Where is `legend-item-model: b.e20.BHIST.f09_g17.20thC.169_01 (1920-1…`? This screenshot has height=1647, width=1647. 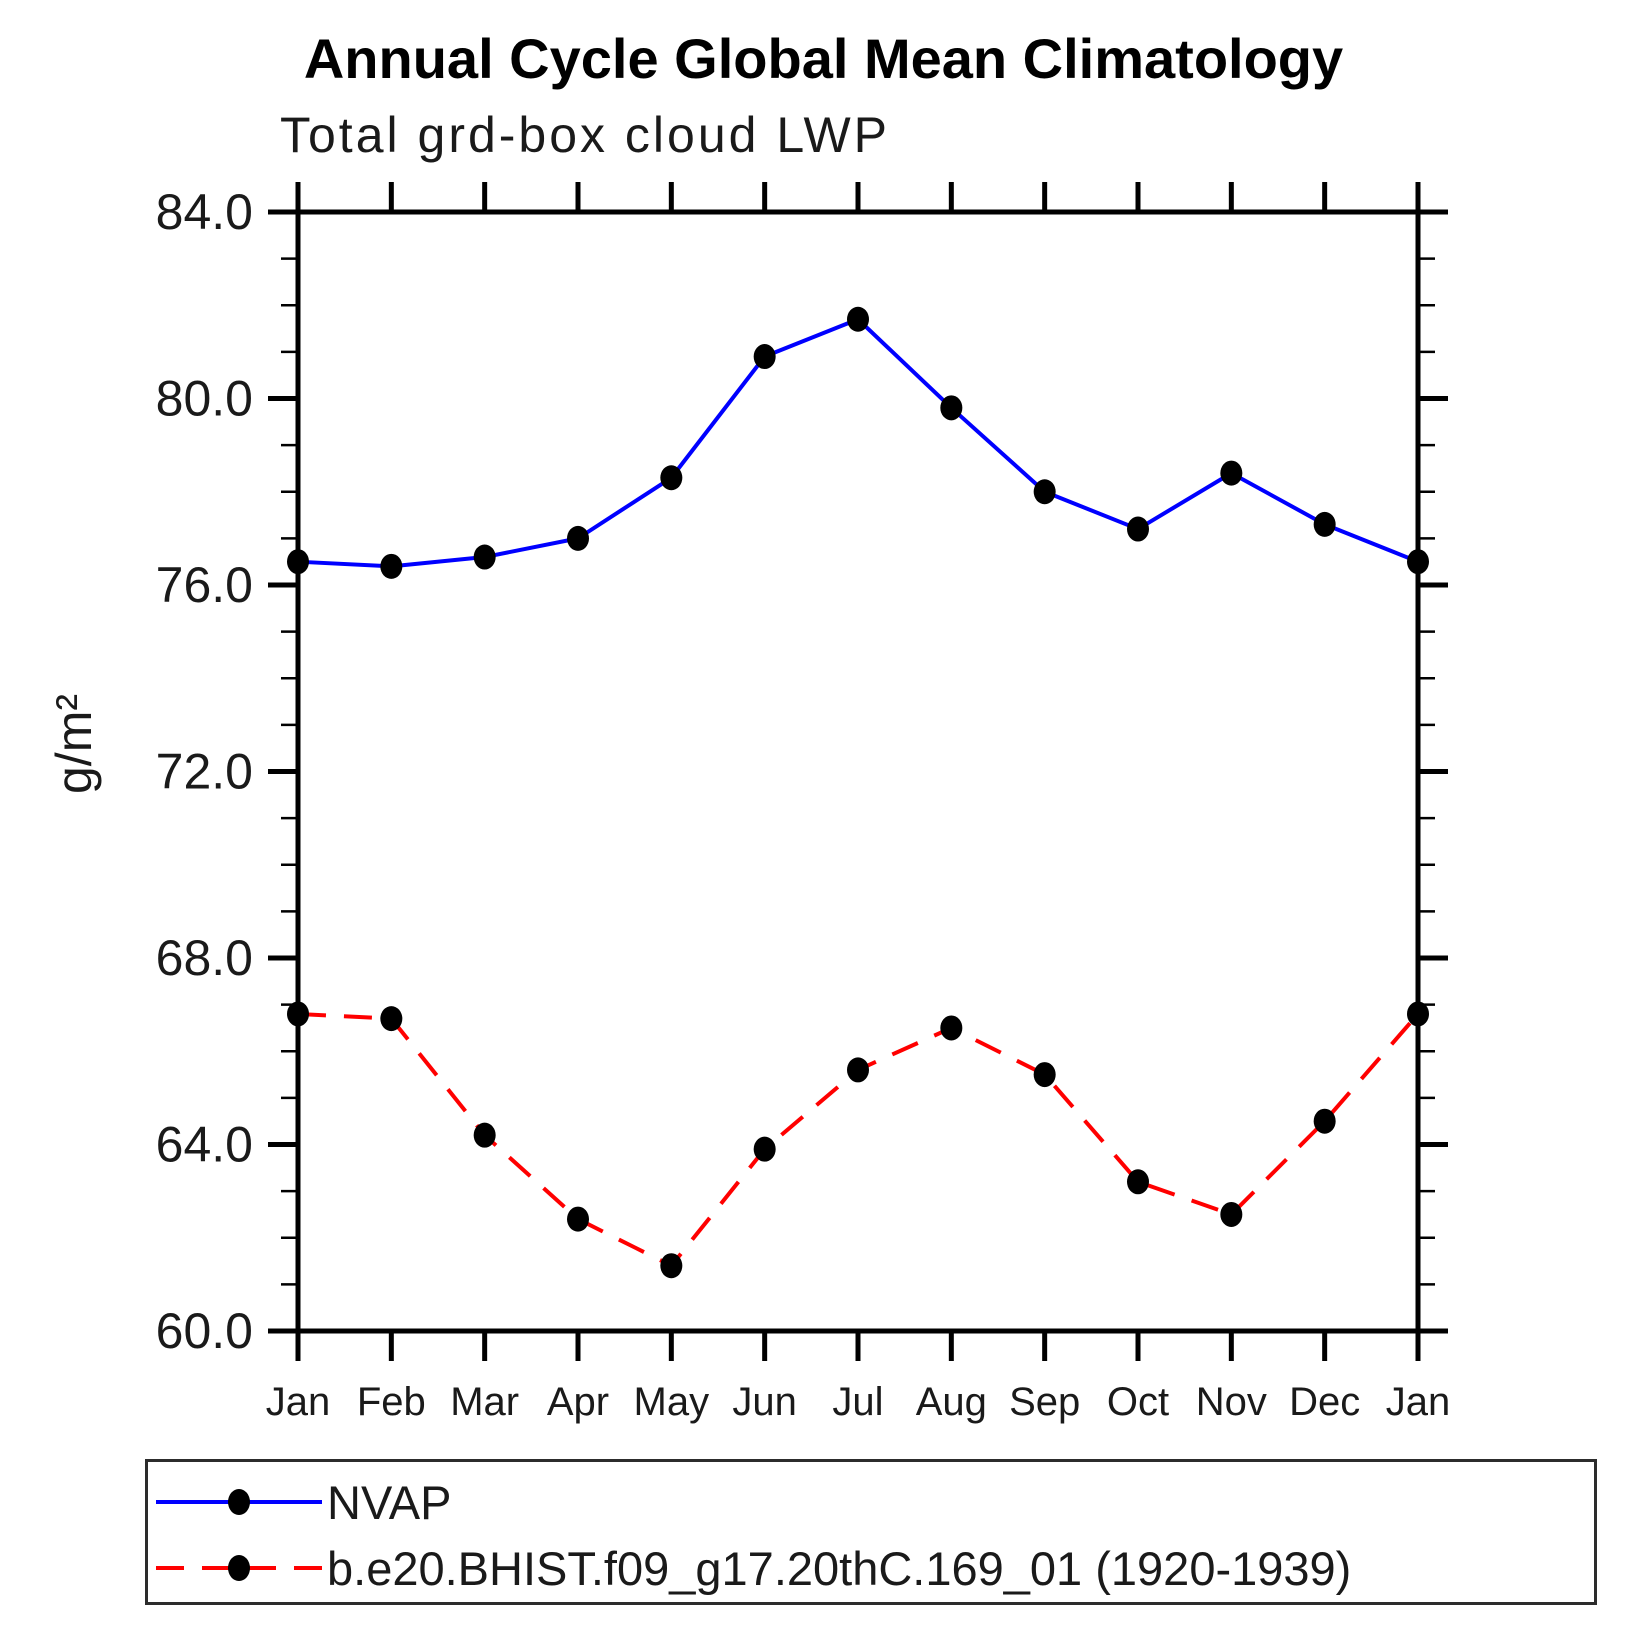 legend-item-model: b.e20.BHIST.f09_g17.20thC.169_01 (1920-1… is located at coordinates (752, 1568).